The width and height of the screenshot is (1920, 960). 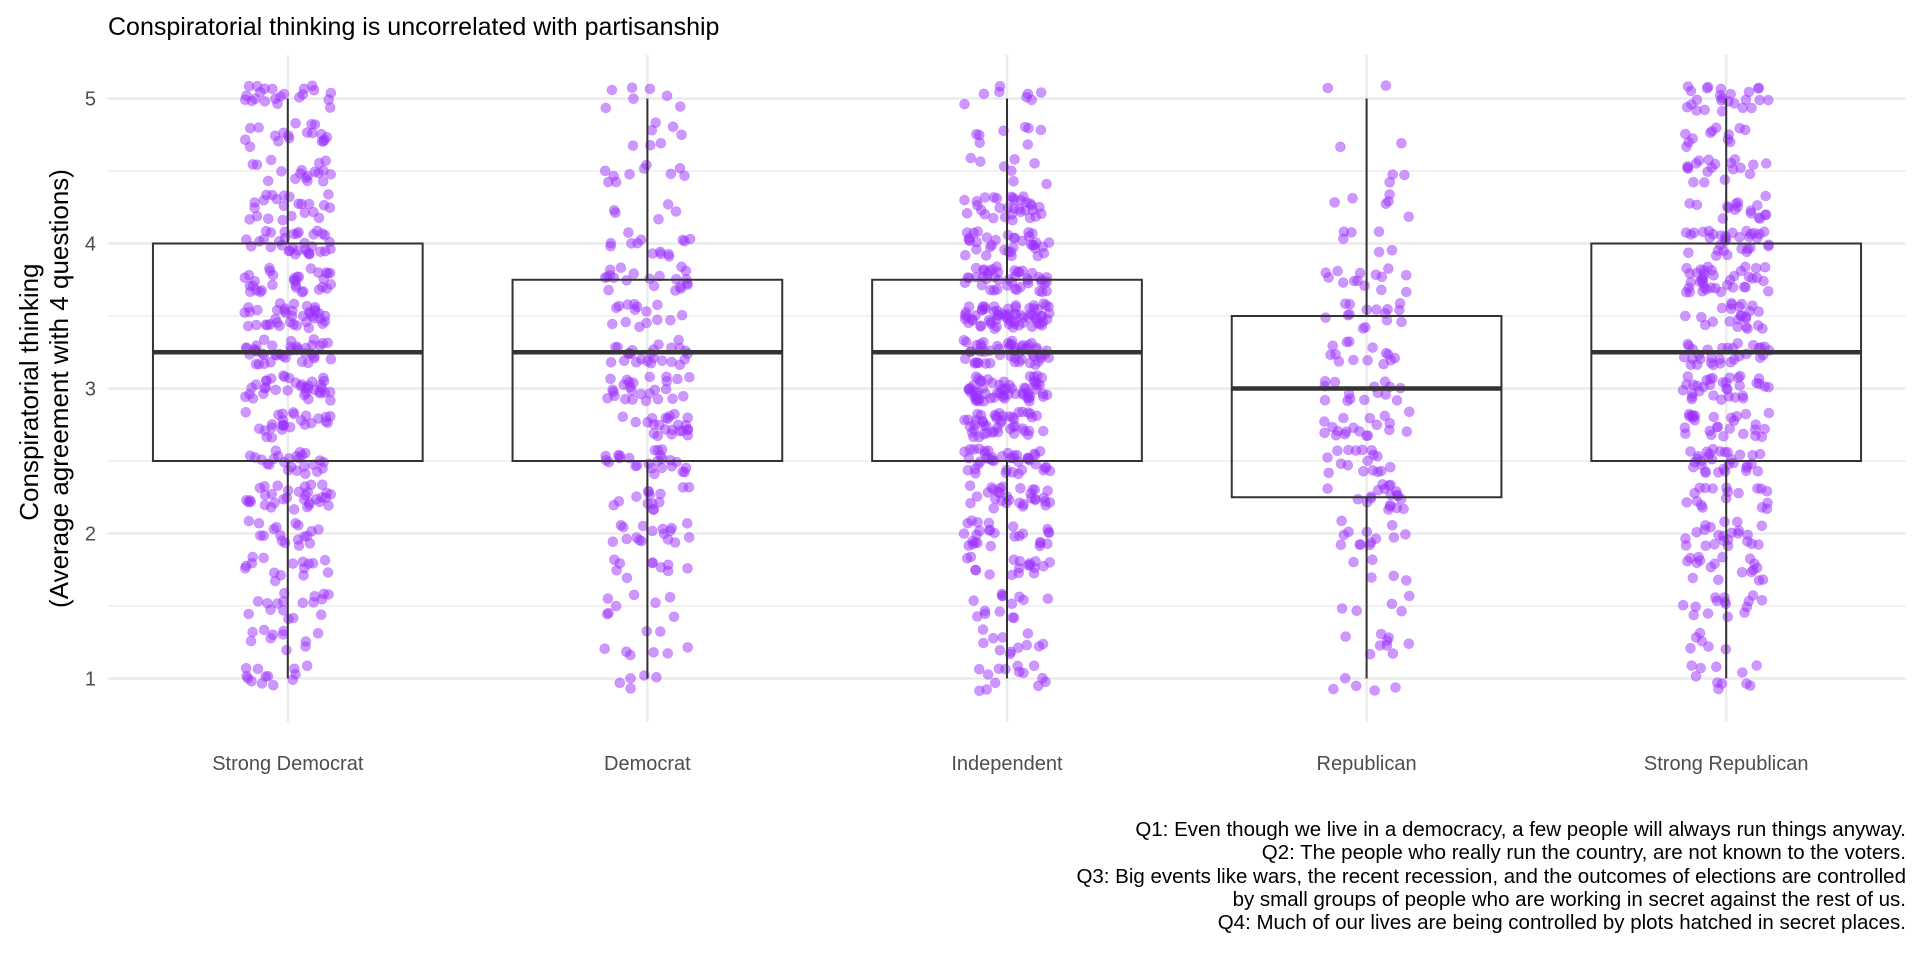 What do you see at coordinates (1007, 764) in the screenshot?
I see `x-tick-label: Independent` at bounding box center [1007, 764].